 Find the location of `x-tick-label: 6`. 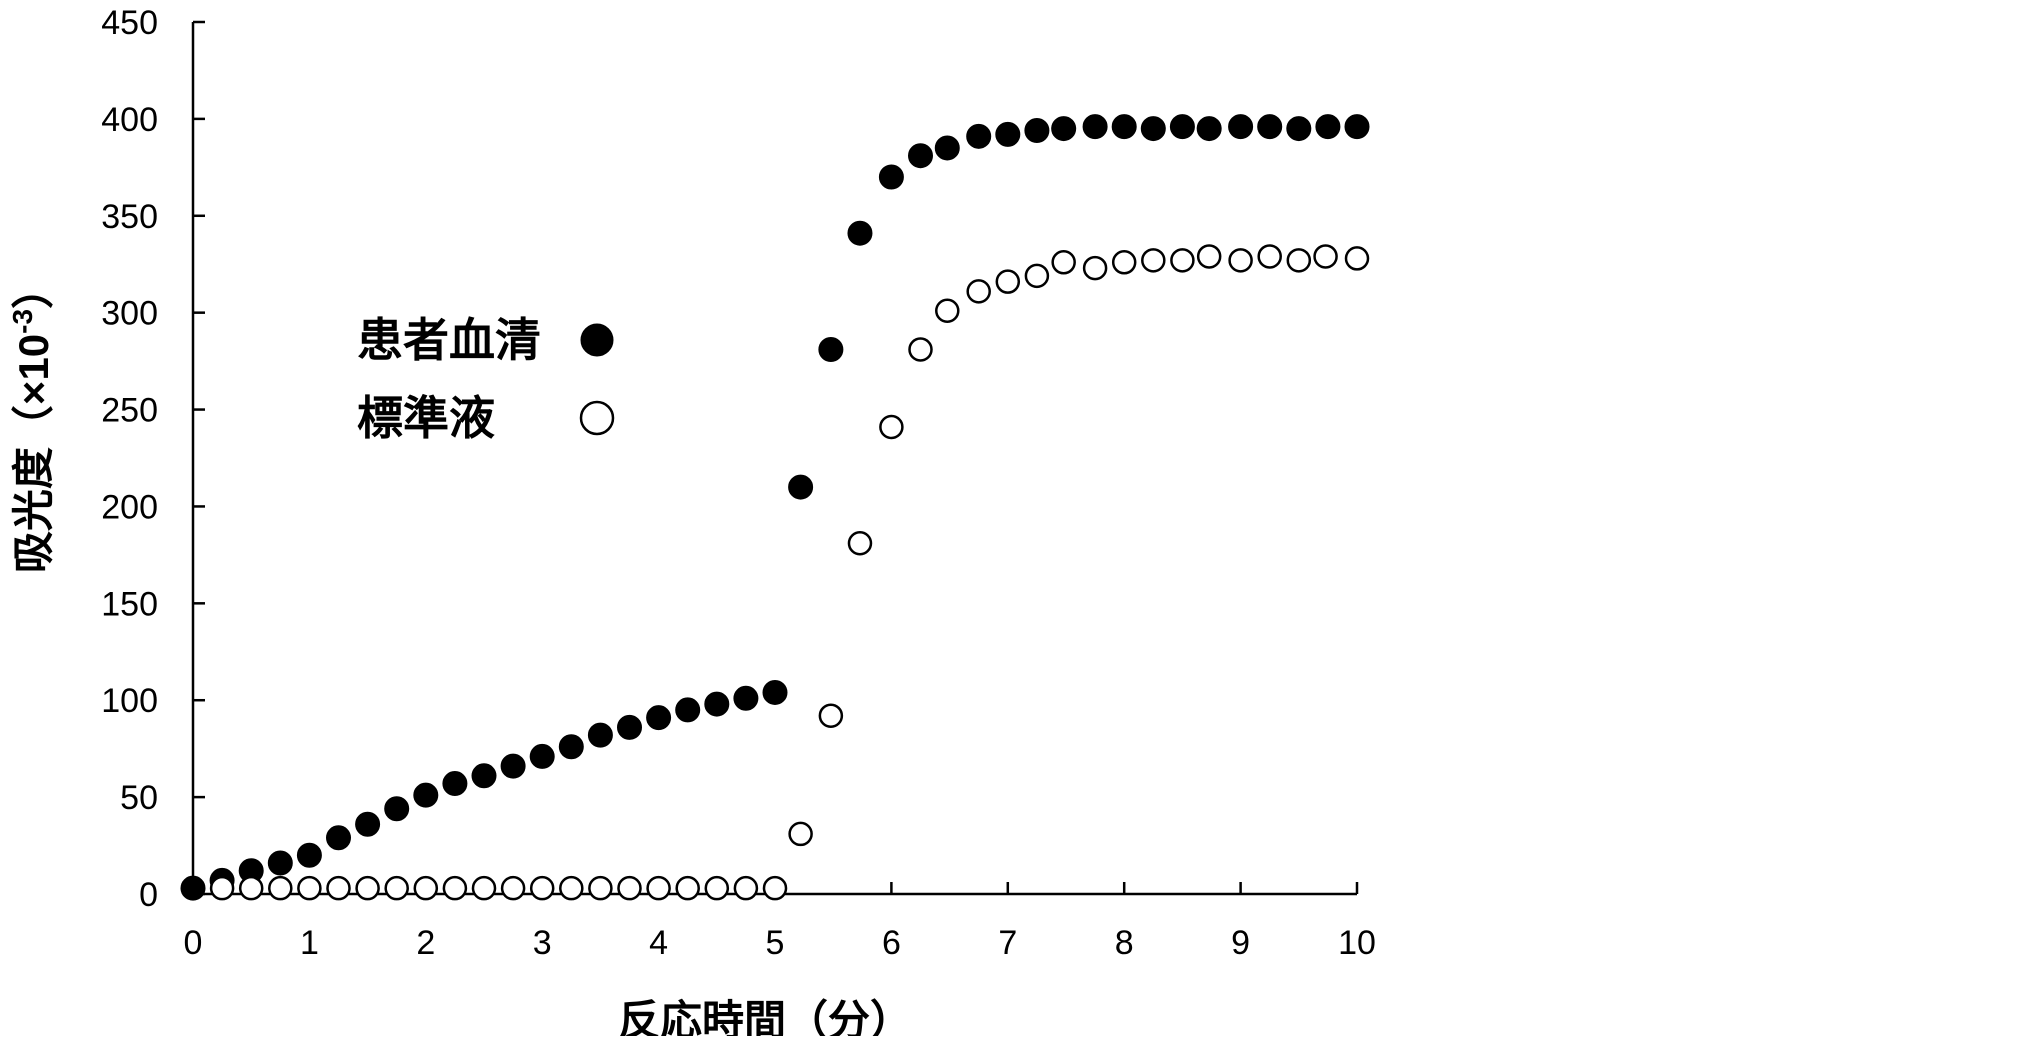

x-tick-label: 6 is located at coordinates (891, 943).